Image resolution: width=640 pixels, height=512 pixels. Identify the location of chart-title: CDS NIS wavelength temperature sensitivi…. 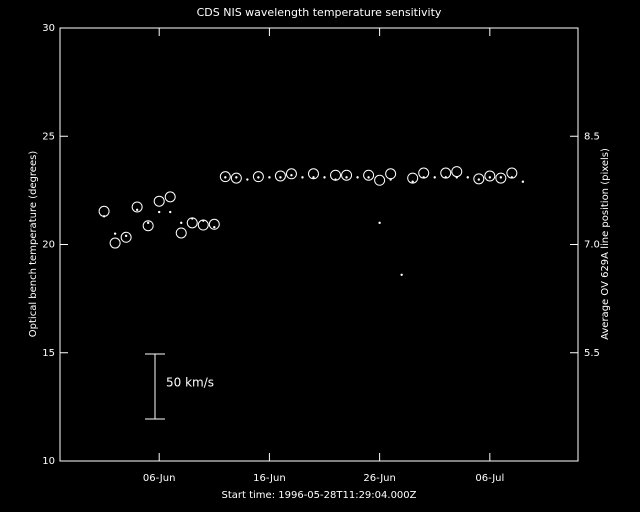
(319, 12).